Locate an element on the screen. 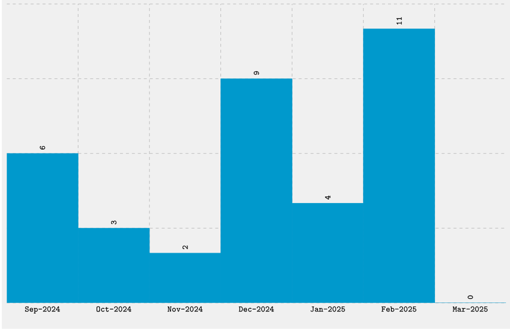  x-tick-label: Oct-2024 is located at coordinates (114, 309).